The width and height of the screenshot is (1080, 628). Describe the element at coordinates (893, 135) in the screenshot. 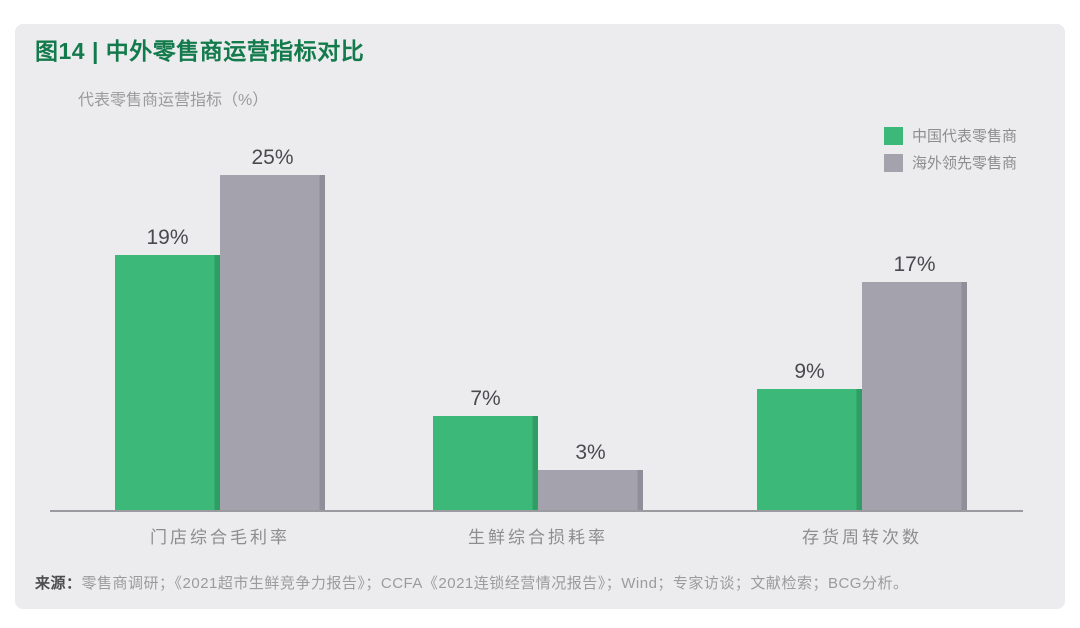

I see `legend-swatch-green-icon` at that location.